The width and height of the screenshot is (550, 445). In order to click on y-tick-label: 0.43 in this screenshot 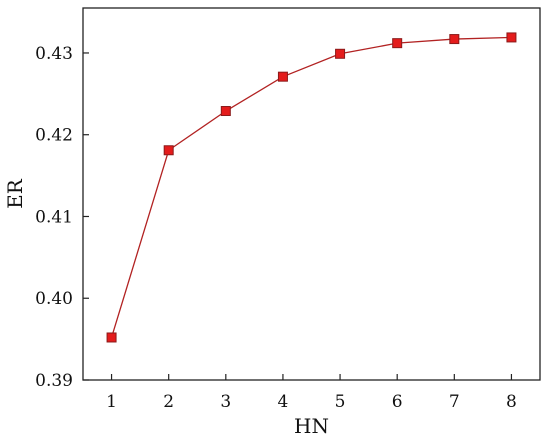, I will do `click(54, 54)`.